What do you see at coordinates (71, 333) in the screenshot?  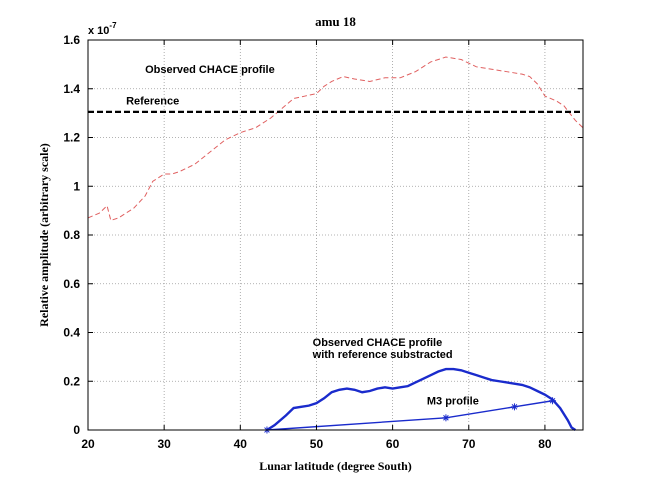 I see `y-tick-label: 0.4` at bounding box center [71, 333].